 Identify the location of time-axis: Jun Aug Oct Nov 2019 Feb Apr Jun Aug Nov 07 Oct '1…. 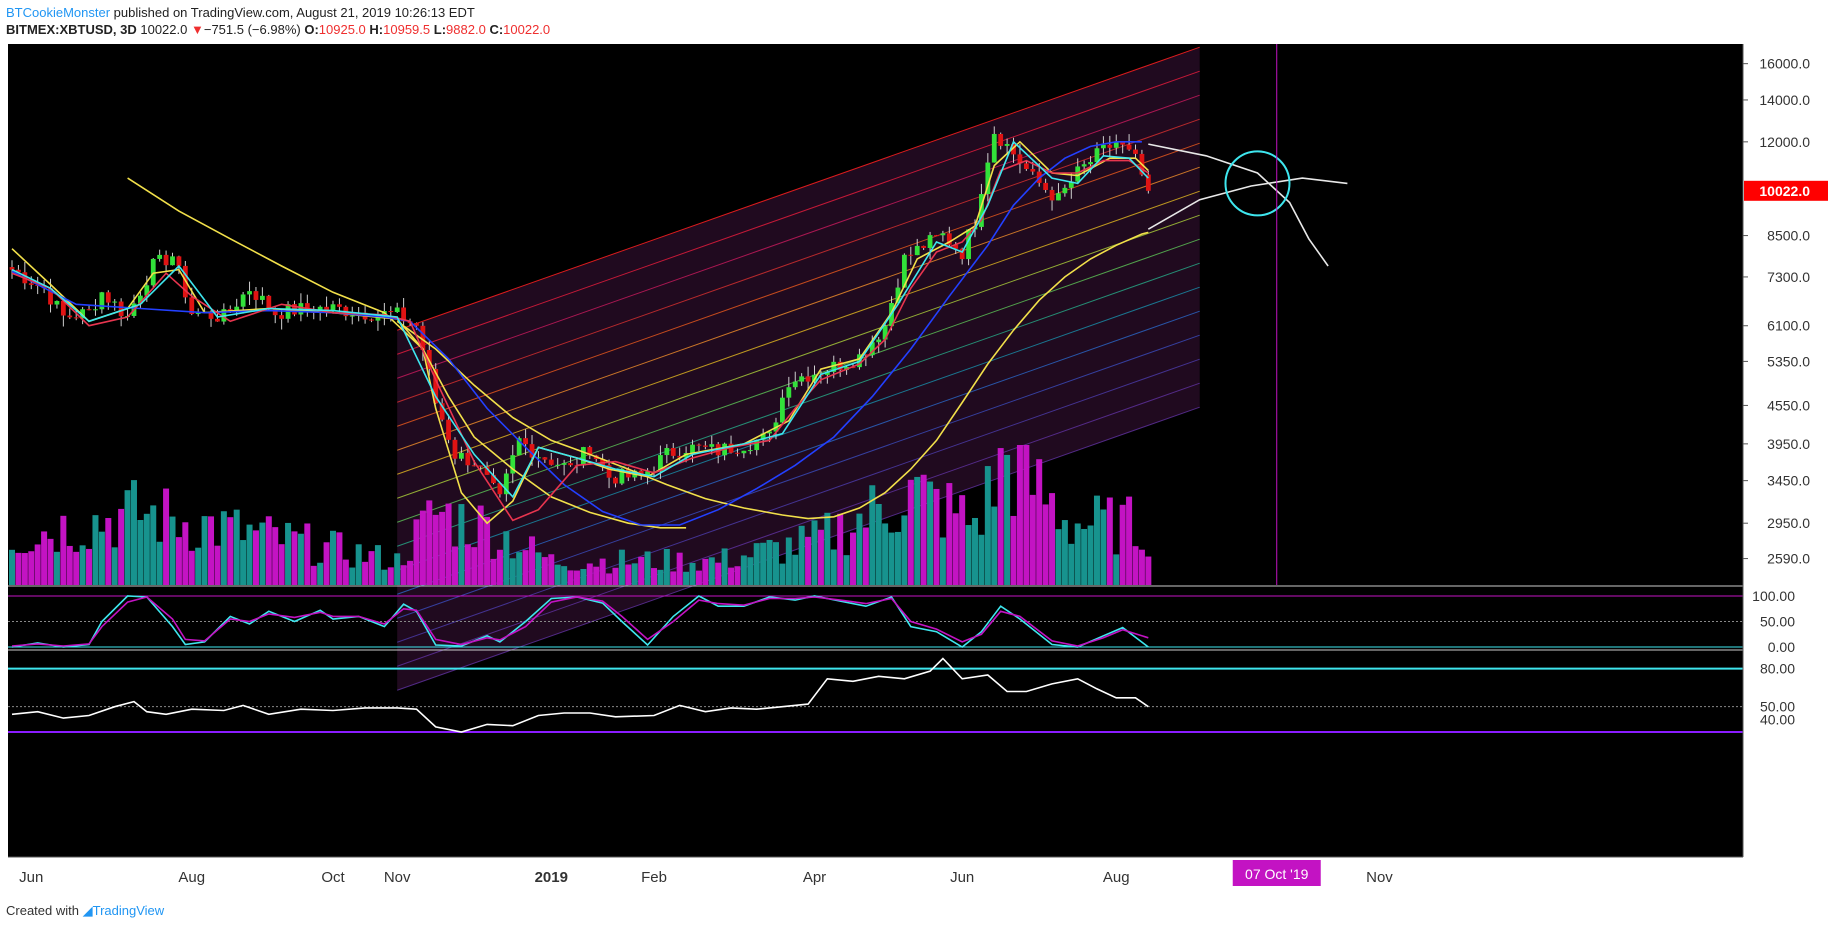
(875, 876).